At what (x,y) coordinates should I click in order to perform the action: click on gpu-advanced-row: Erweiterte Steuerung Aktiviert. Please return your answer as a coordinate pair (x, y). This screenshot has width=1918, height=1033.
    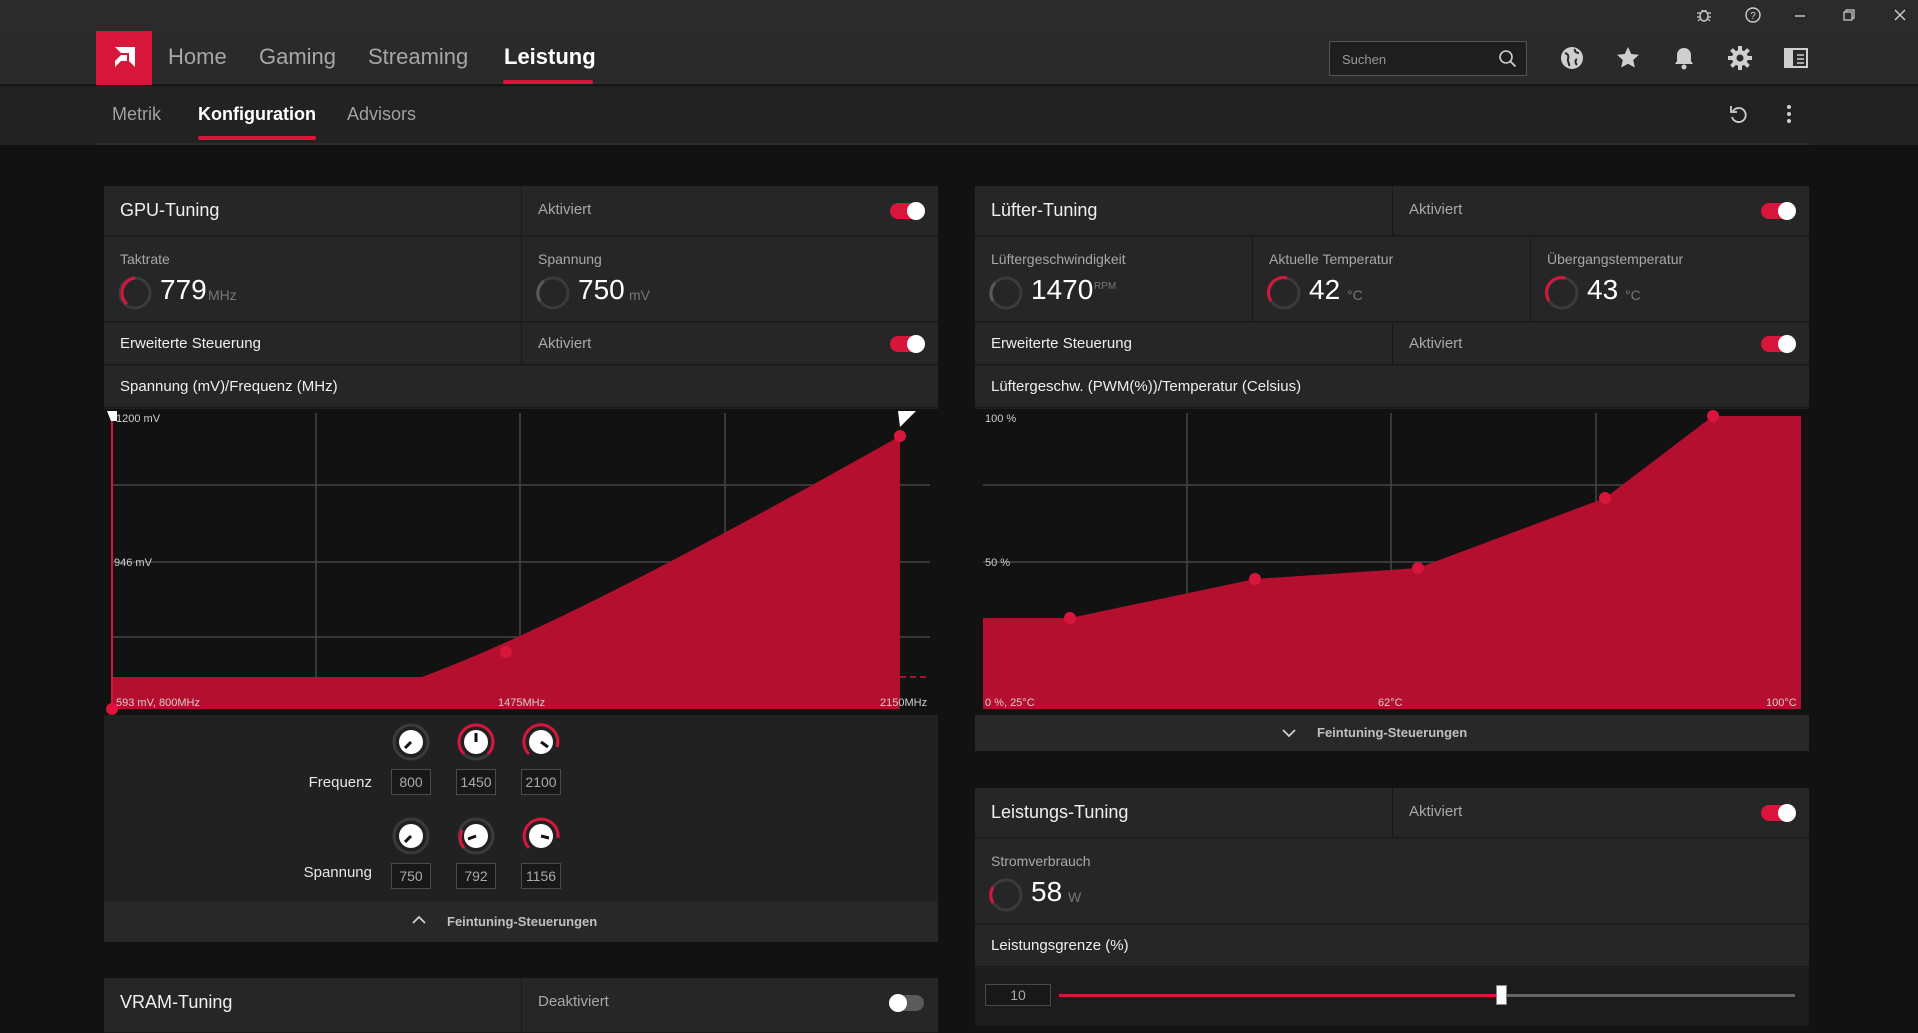
    Looking at the image, I should click on (521, 344).